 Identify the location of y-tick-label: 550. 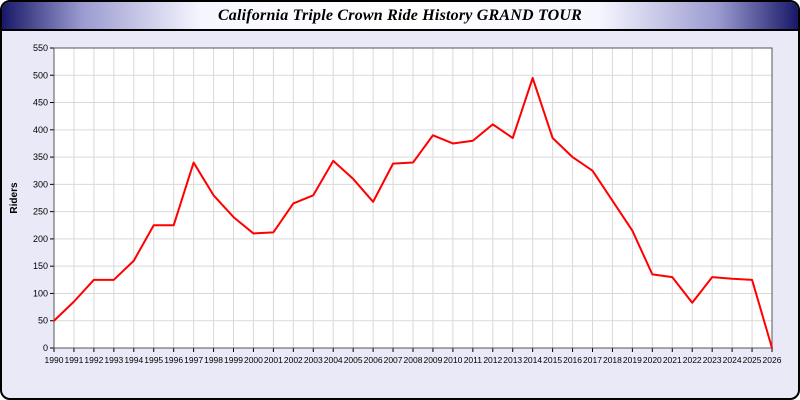
(40, 48).